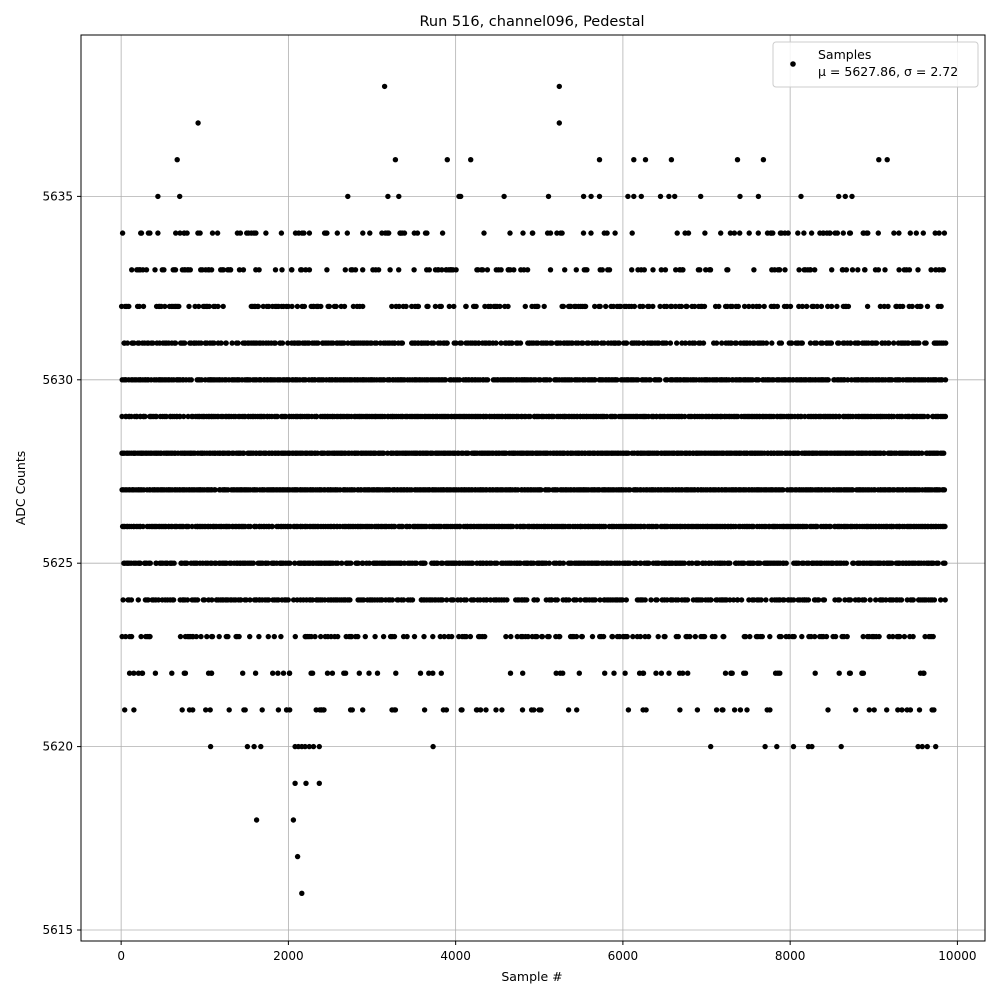  I want to click on x-tick-label: 2000, so click(288, 956).